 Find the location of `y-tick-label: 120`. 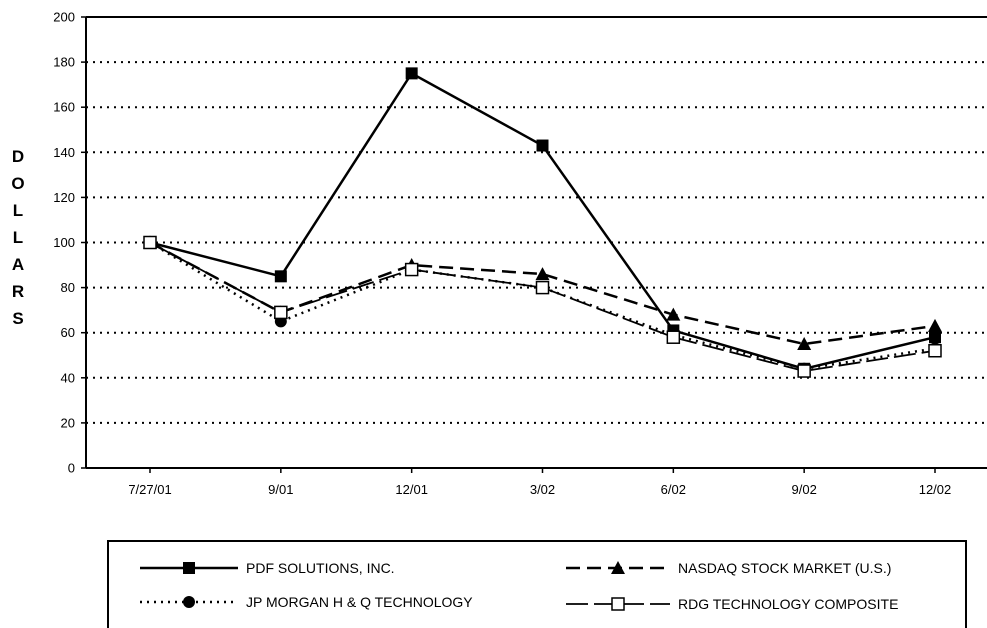

y-tick-label: 120 is located at coordinates (64, 197).